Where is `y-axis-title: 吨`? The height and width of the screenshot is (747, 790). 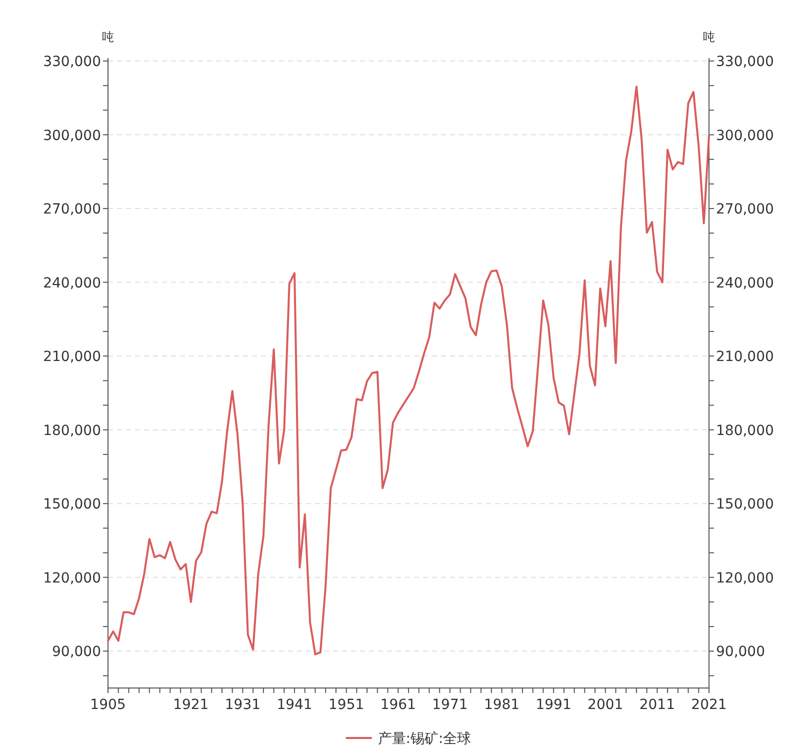
y-axis-title: 吨 is located at coordinates (108, 37).